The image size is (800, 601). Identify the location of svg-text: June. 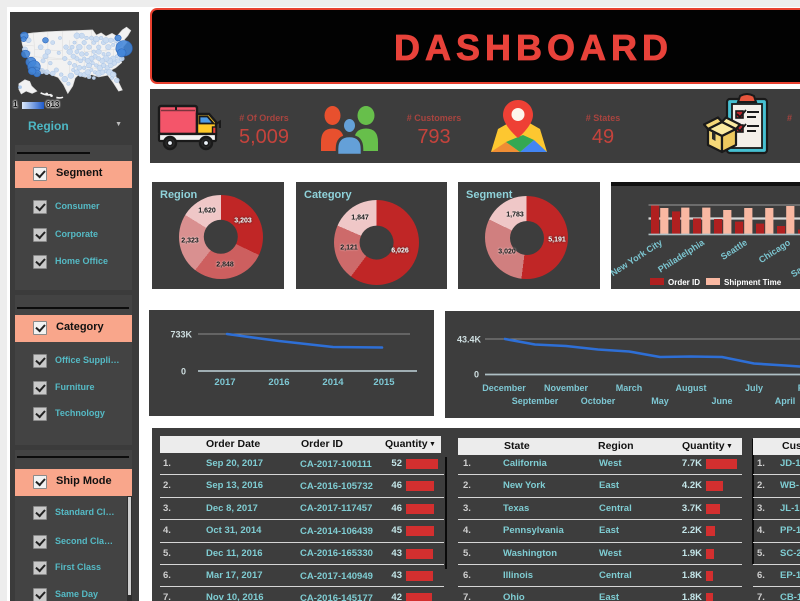
(721, 401).